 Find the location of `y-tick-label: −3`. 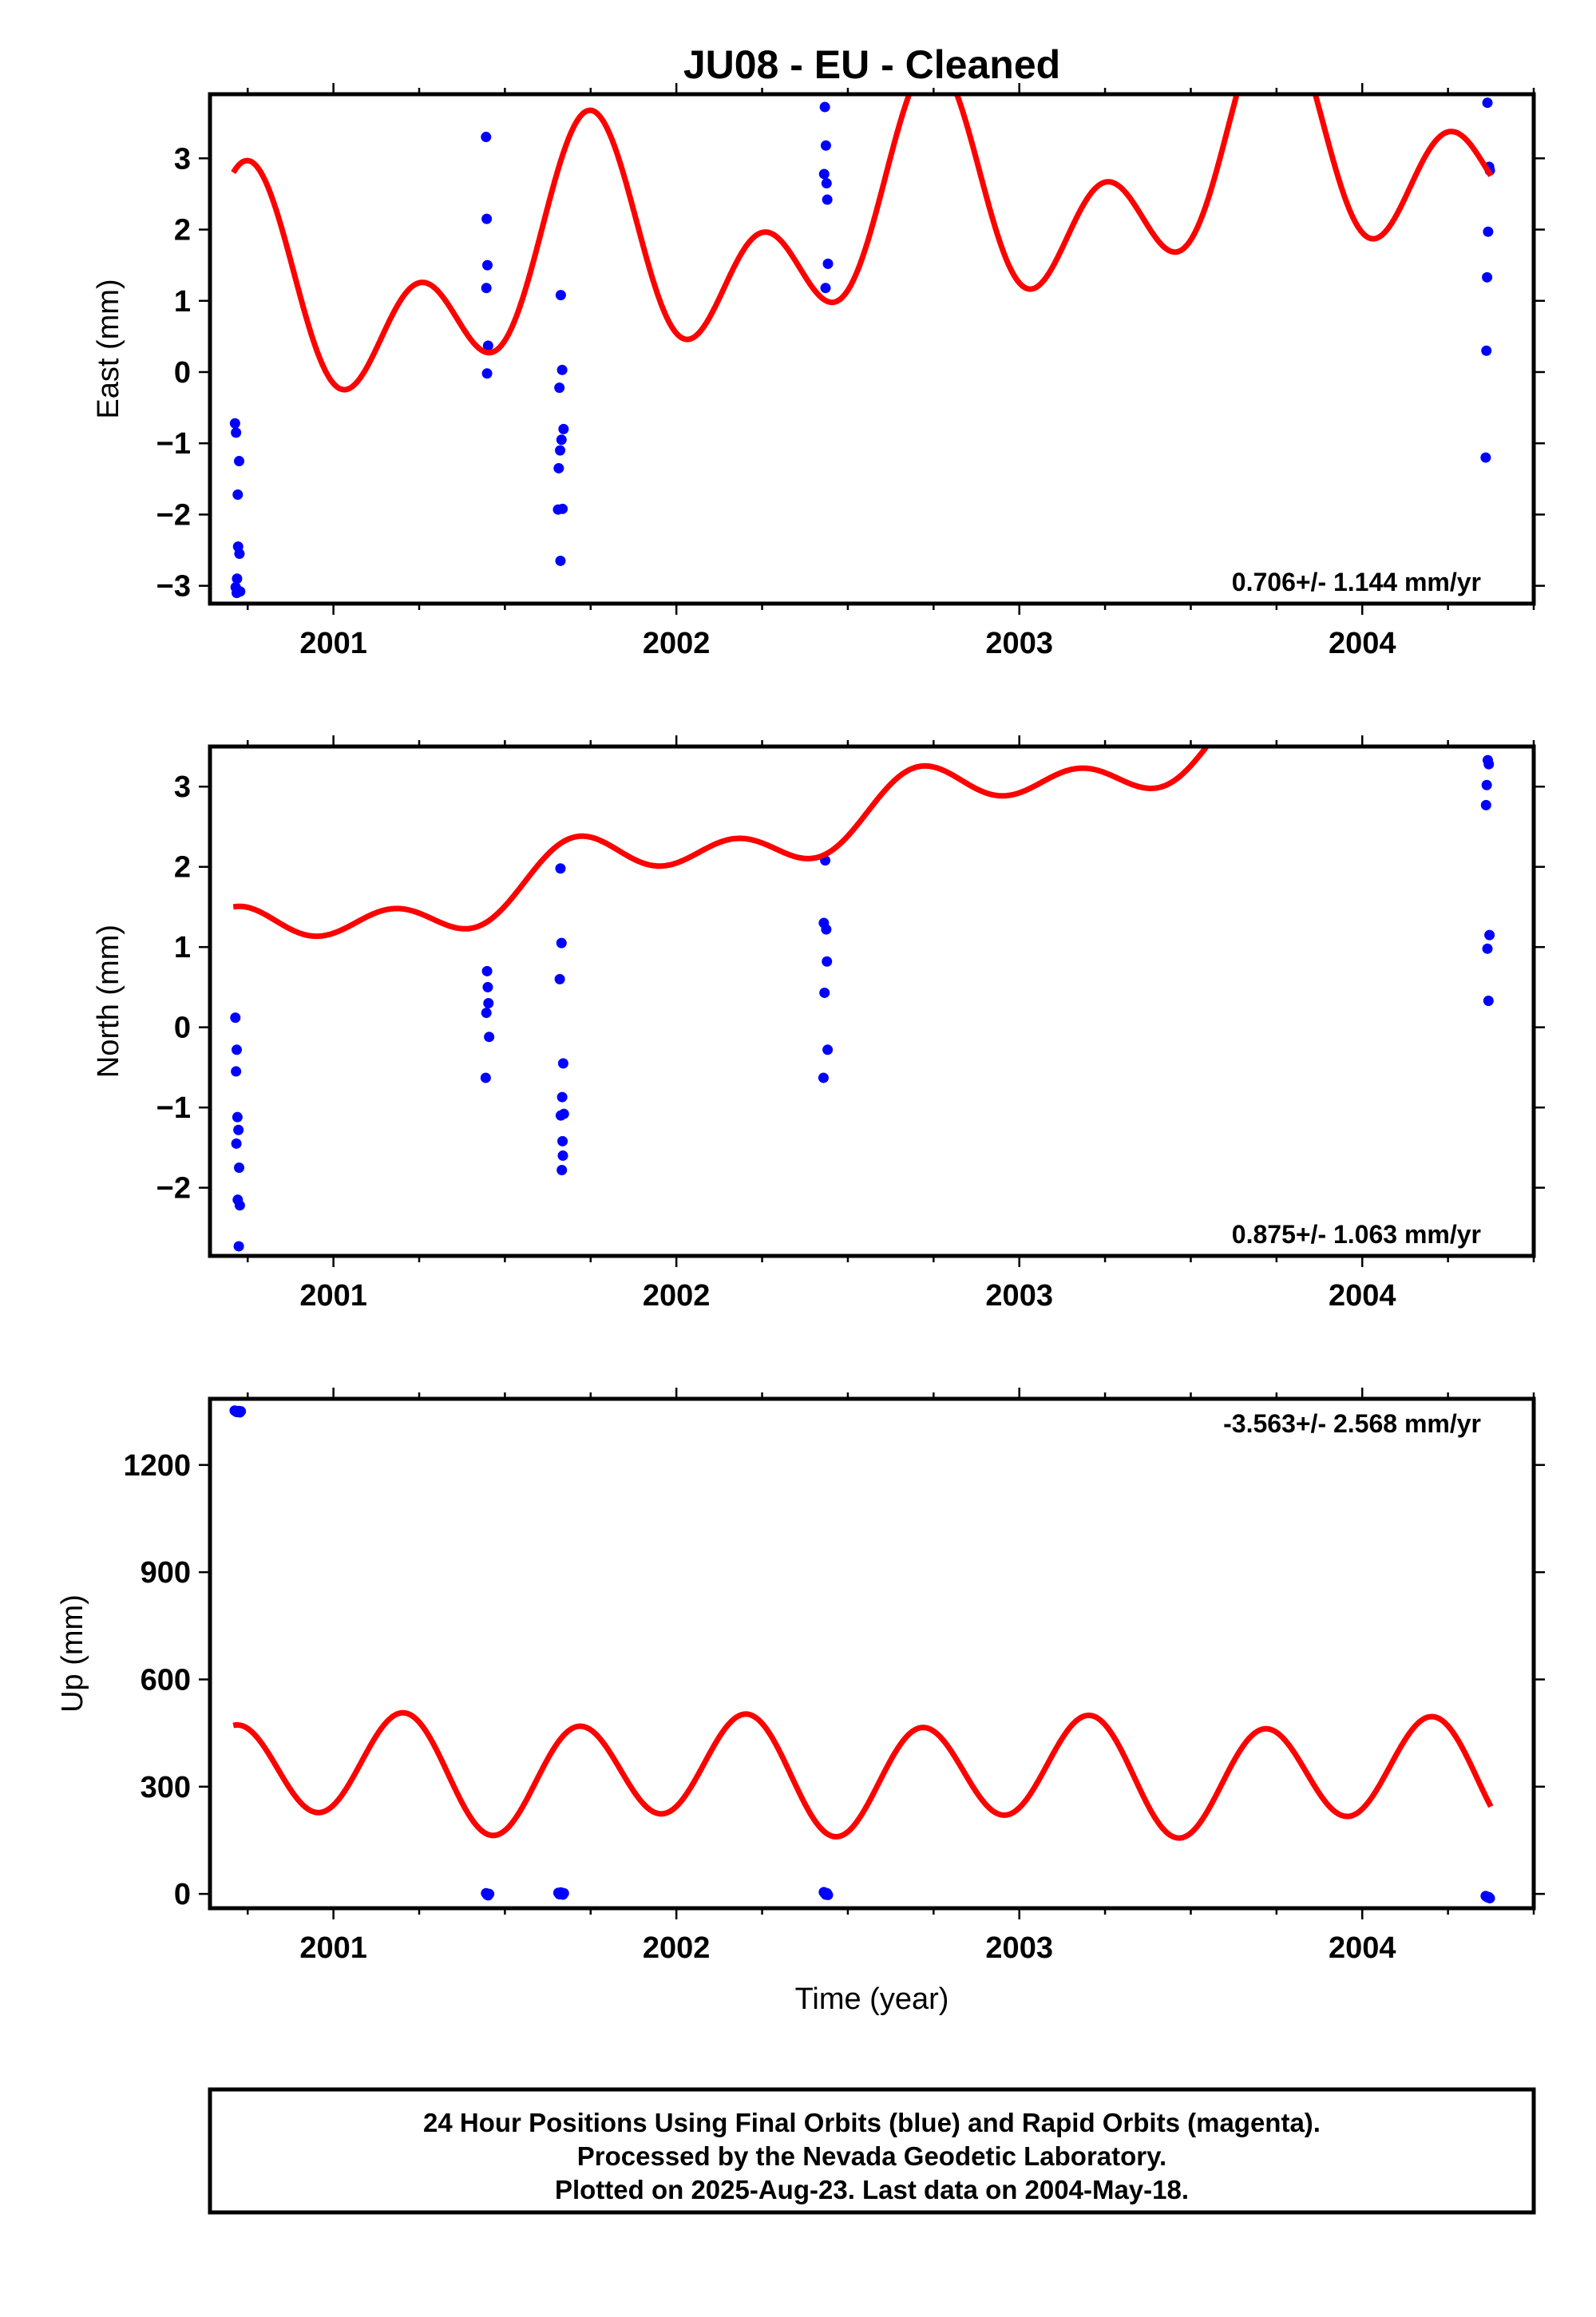

y-tick-label: −3 is located at coordinates (173, 587).